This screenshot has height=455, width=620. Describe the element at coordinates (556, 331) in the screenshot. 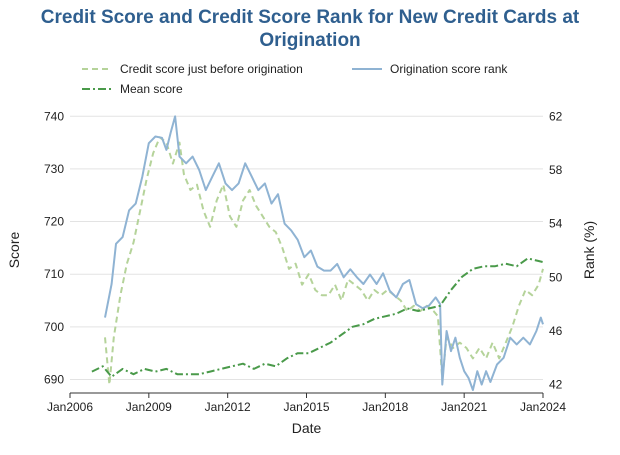

I see `y-right-tick-label: 46` at that location.